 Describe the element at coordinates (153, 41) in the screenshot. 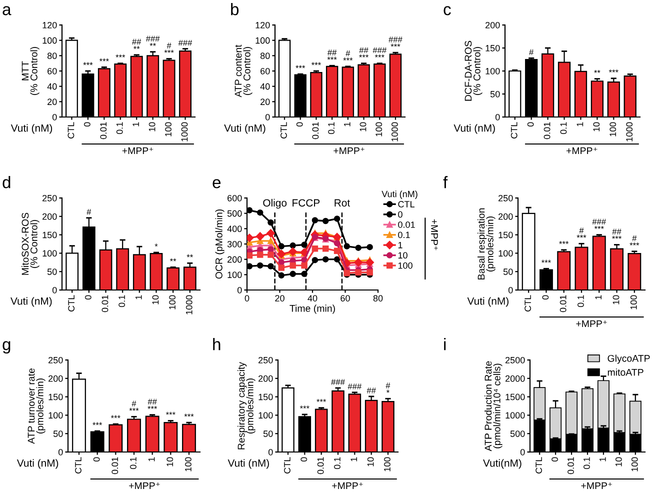

I see `annotation: ### **` at that location.